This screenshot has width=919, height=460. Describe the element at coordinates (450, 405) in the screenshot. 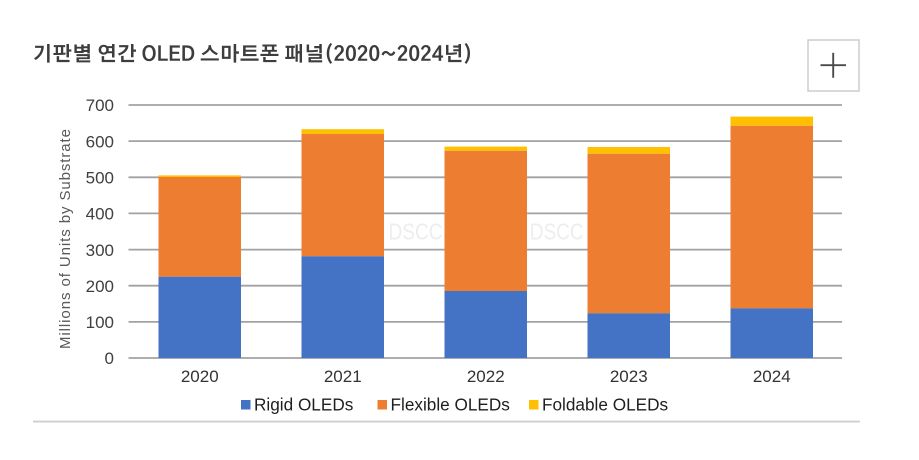

I see `svg-text: Flexible OLEDs` at that location.